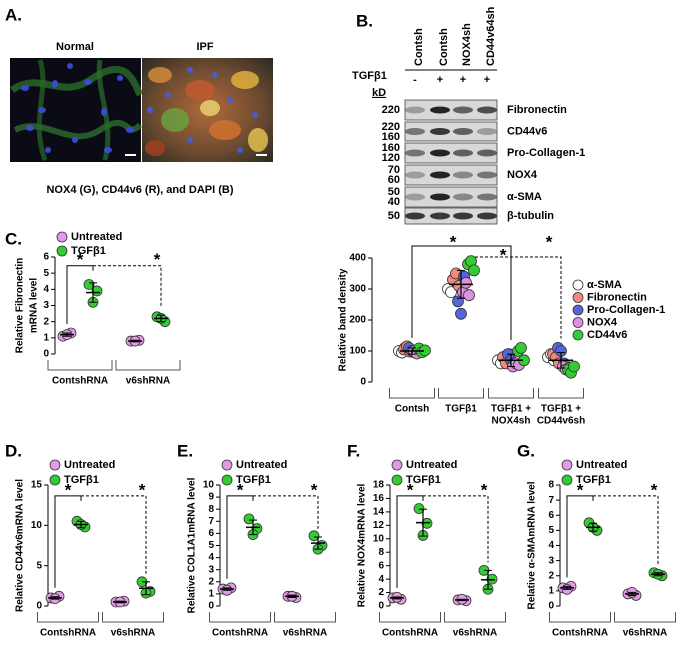  Describe the element at coordinates (551, 591) in the screenshot. I see `y-tick-label: 1` at that location.